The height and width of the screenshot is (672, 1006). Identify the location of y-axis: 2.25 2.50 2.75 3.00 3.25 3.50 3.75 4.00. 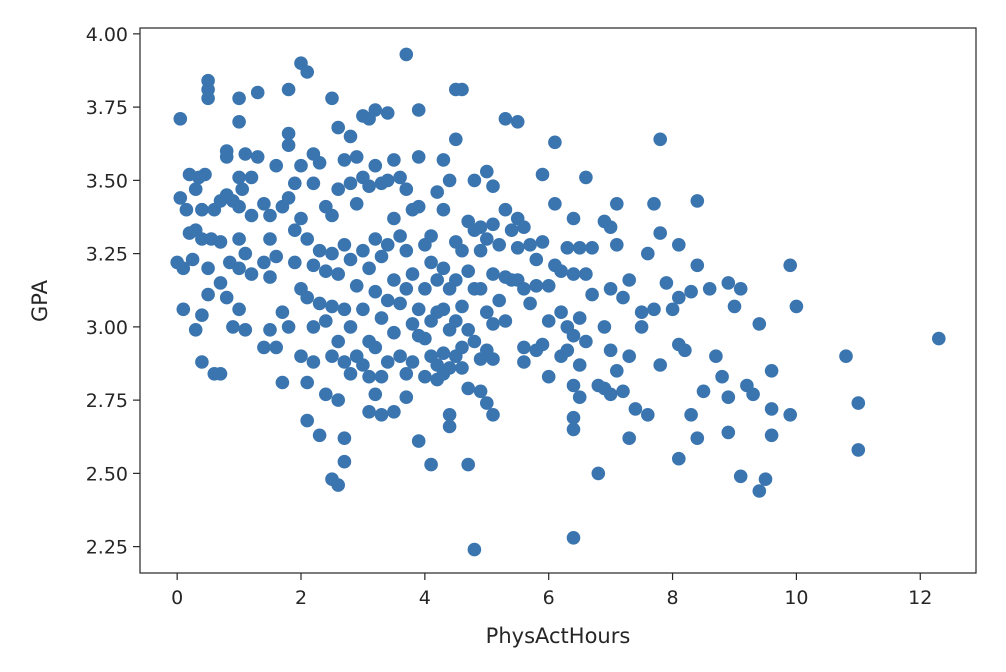
(113, 291).